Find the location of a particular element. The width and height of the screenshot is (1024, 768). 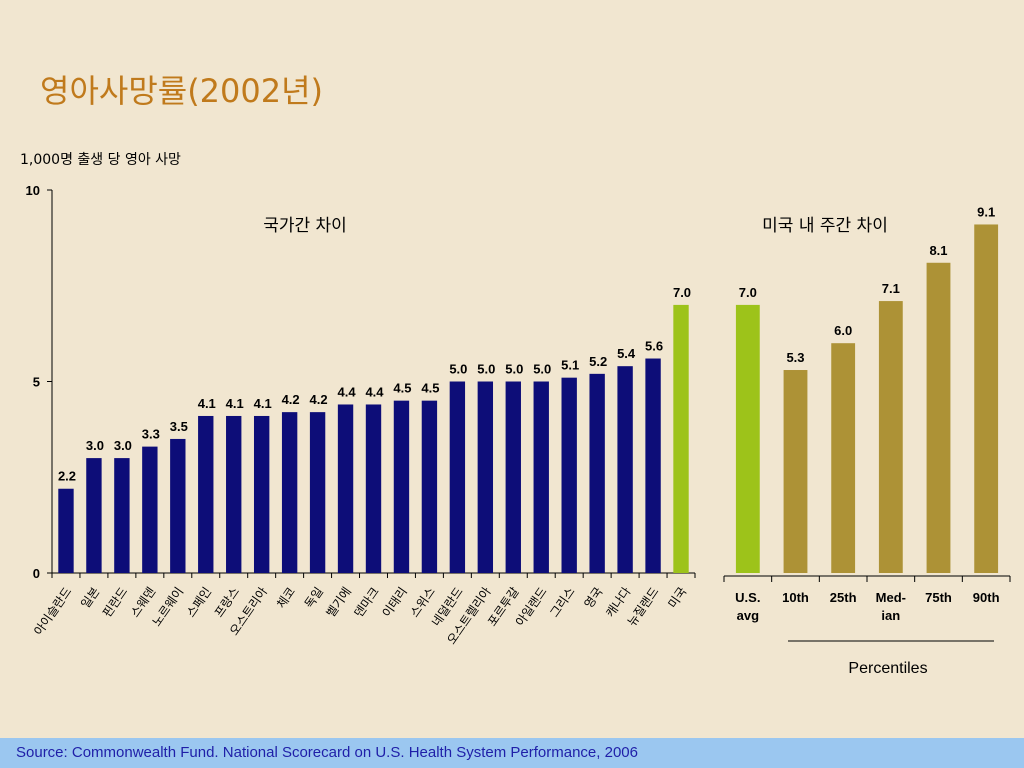

bar-value-label: 7.1 is located at coordinates (891, 288).